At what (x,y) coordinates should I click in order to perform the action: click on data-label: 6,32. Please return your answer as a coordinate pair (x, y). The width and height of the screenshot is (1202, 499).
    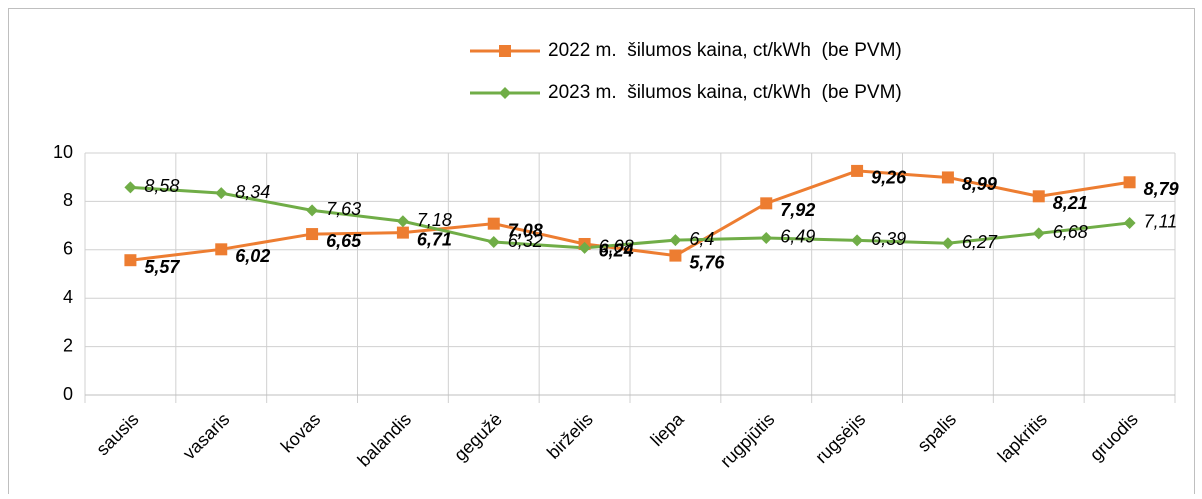
    Looking at the image, I should click on (525, 241).